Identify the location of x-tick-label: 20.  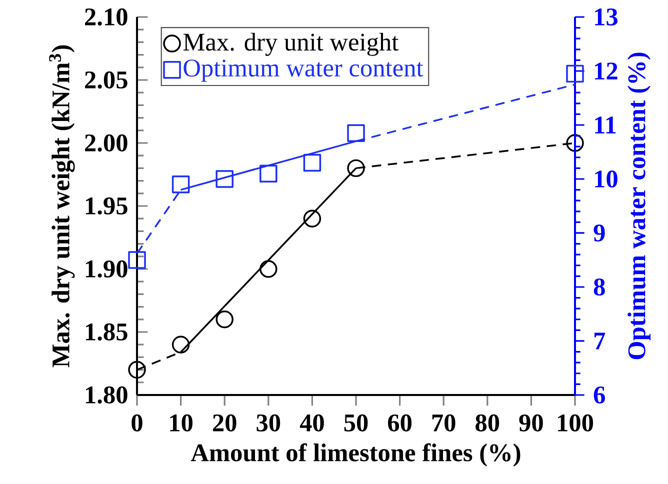
(224, 423).